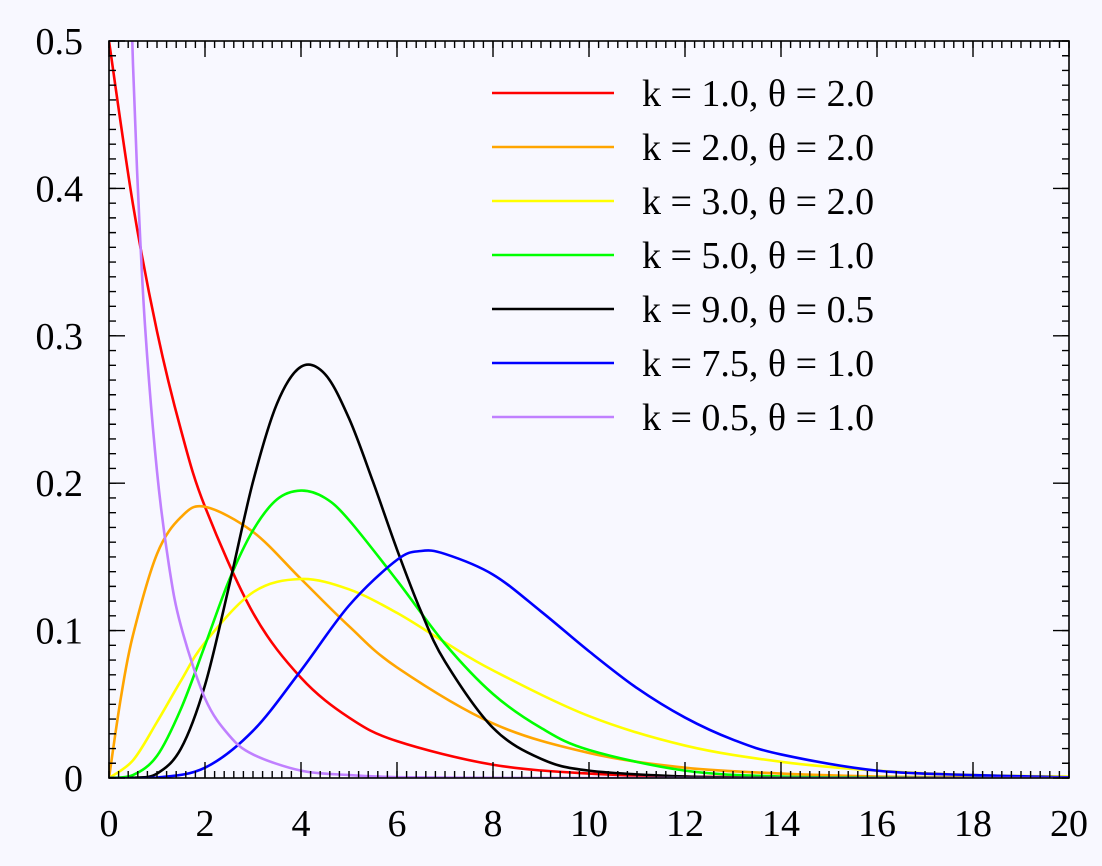  Describe the element at coordinates (758, 364) in the screenshot. I see `legend-label: k = 7.5, θ = 1.0` at that location.